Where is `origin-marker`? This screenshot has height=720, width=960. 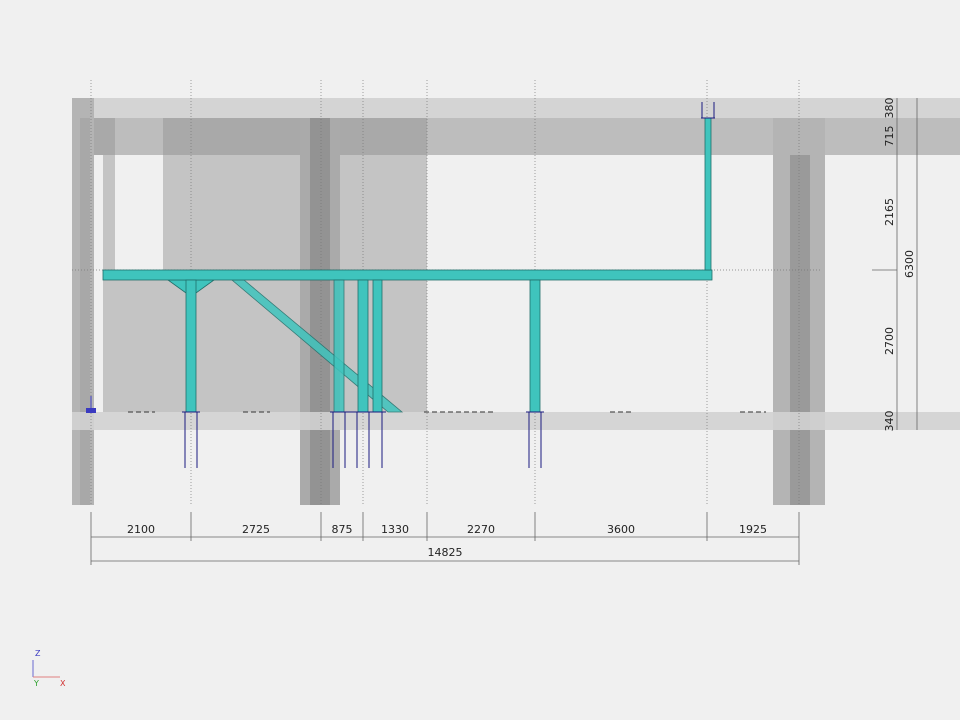 origin-marker is located at coordinates (91, 404).